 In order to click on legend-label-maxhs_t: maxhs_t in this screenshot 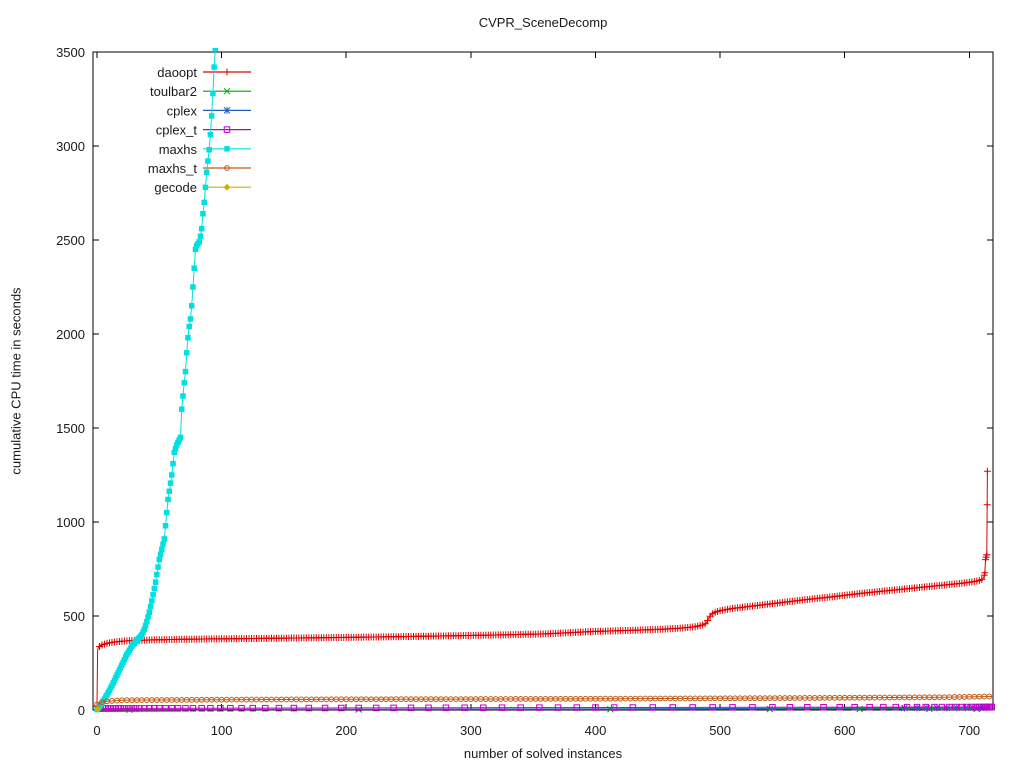, I will do `click(173, 168)`.